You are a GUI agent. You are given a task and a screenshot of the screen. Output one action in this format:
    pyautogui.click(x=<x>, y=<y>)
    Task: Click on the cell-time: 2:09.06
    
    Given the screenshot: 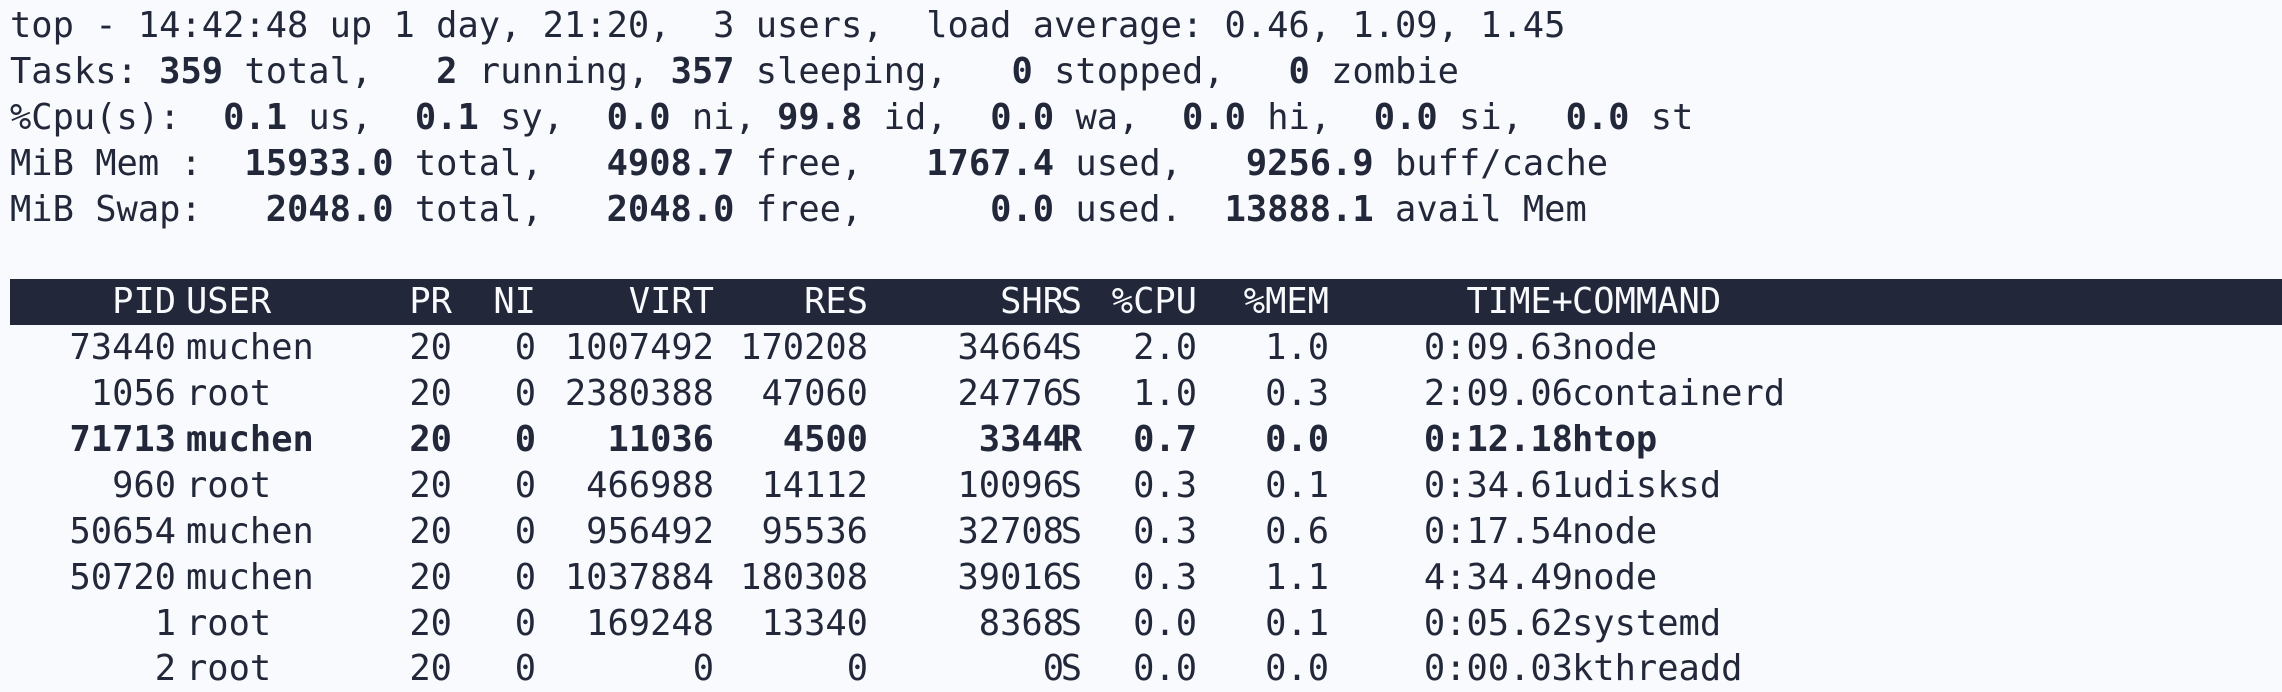 What is the action you would take?
    pyautogui.click(x=1498, y=393)
    